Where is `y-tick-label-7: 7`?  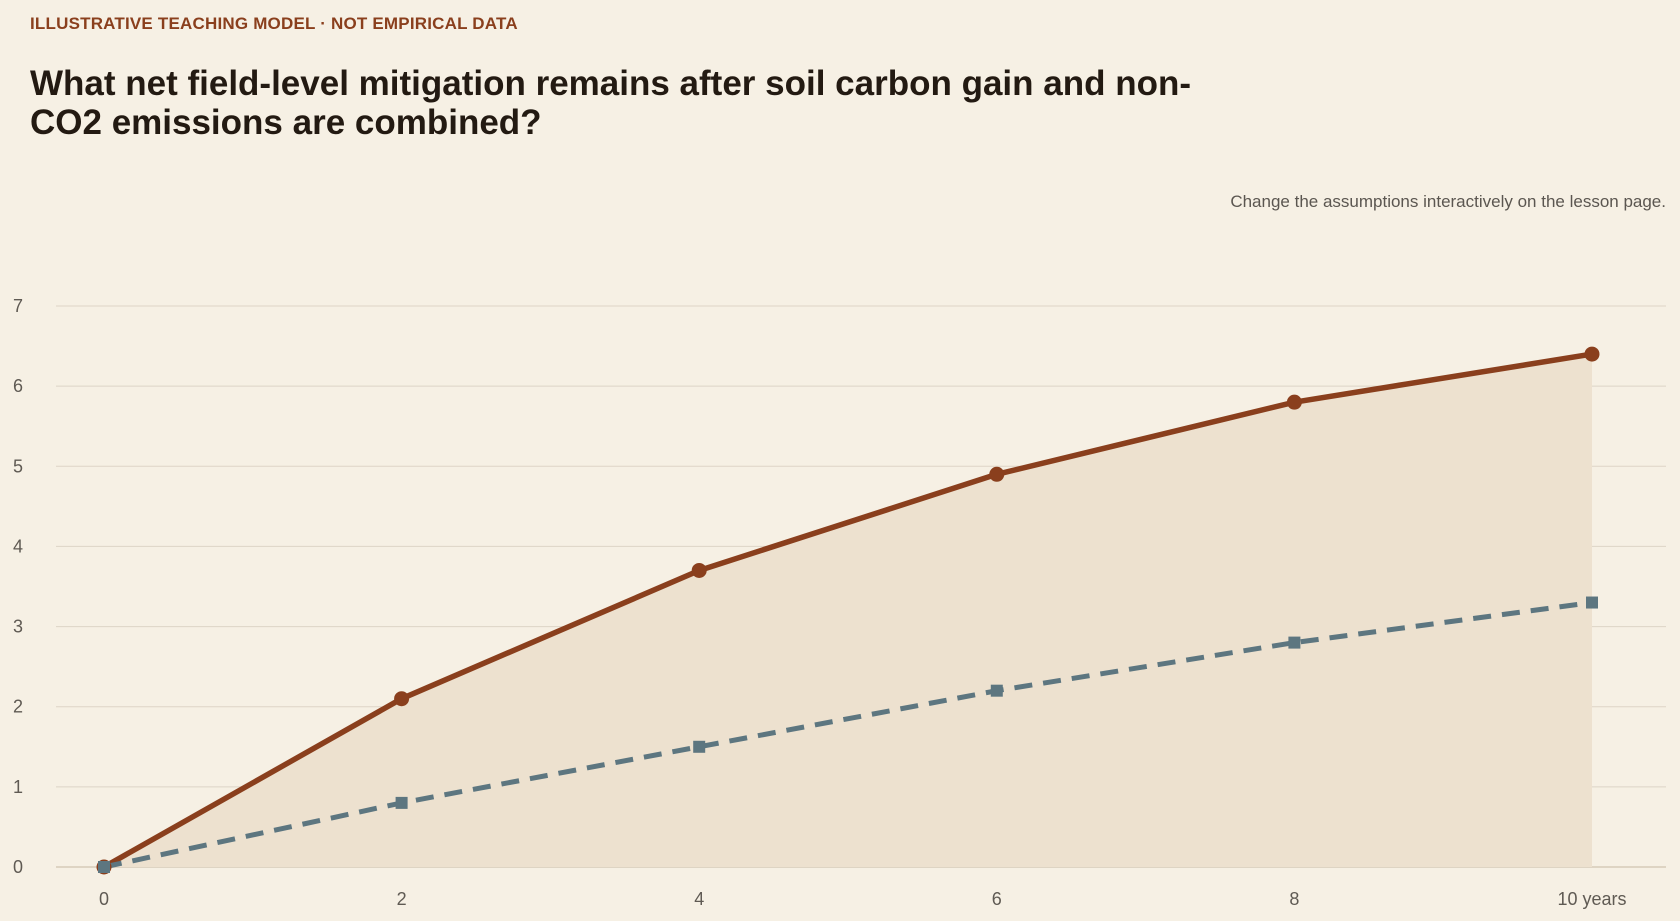 y-tick-label-7: 7 is located at coordinates (18, 306).